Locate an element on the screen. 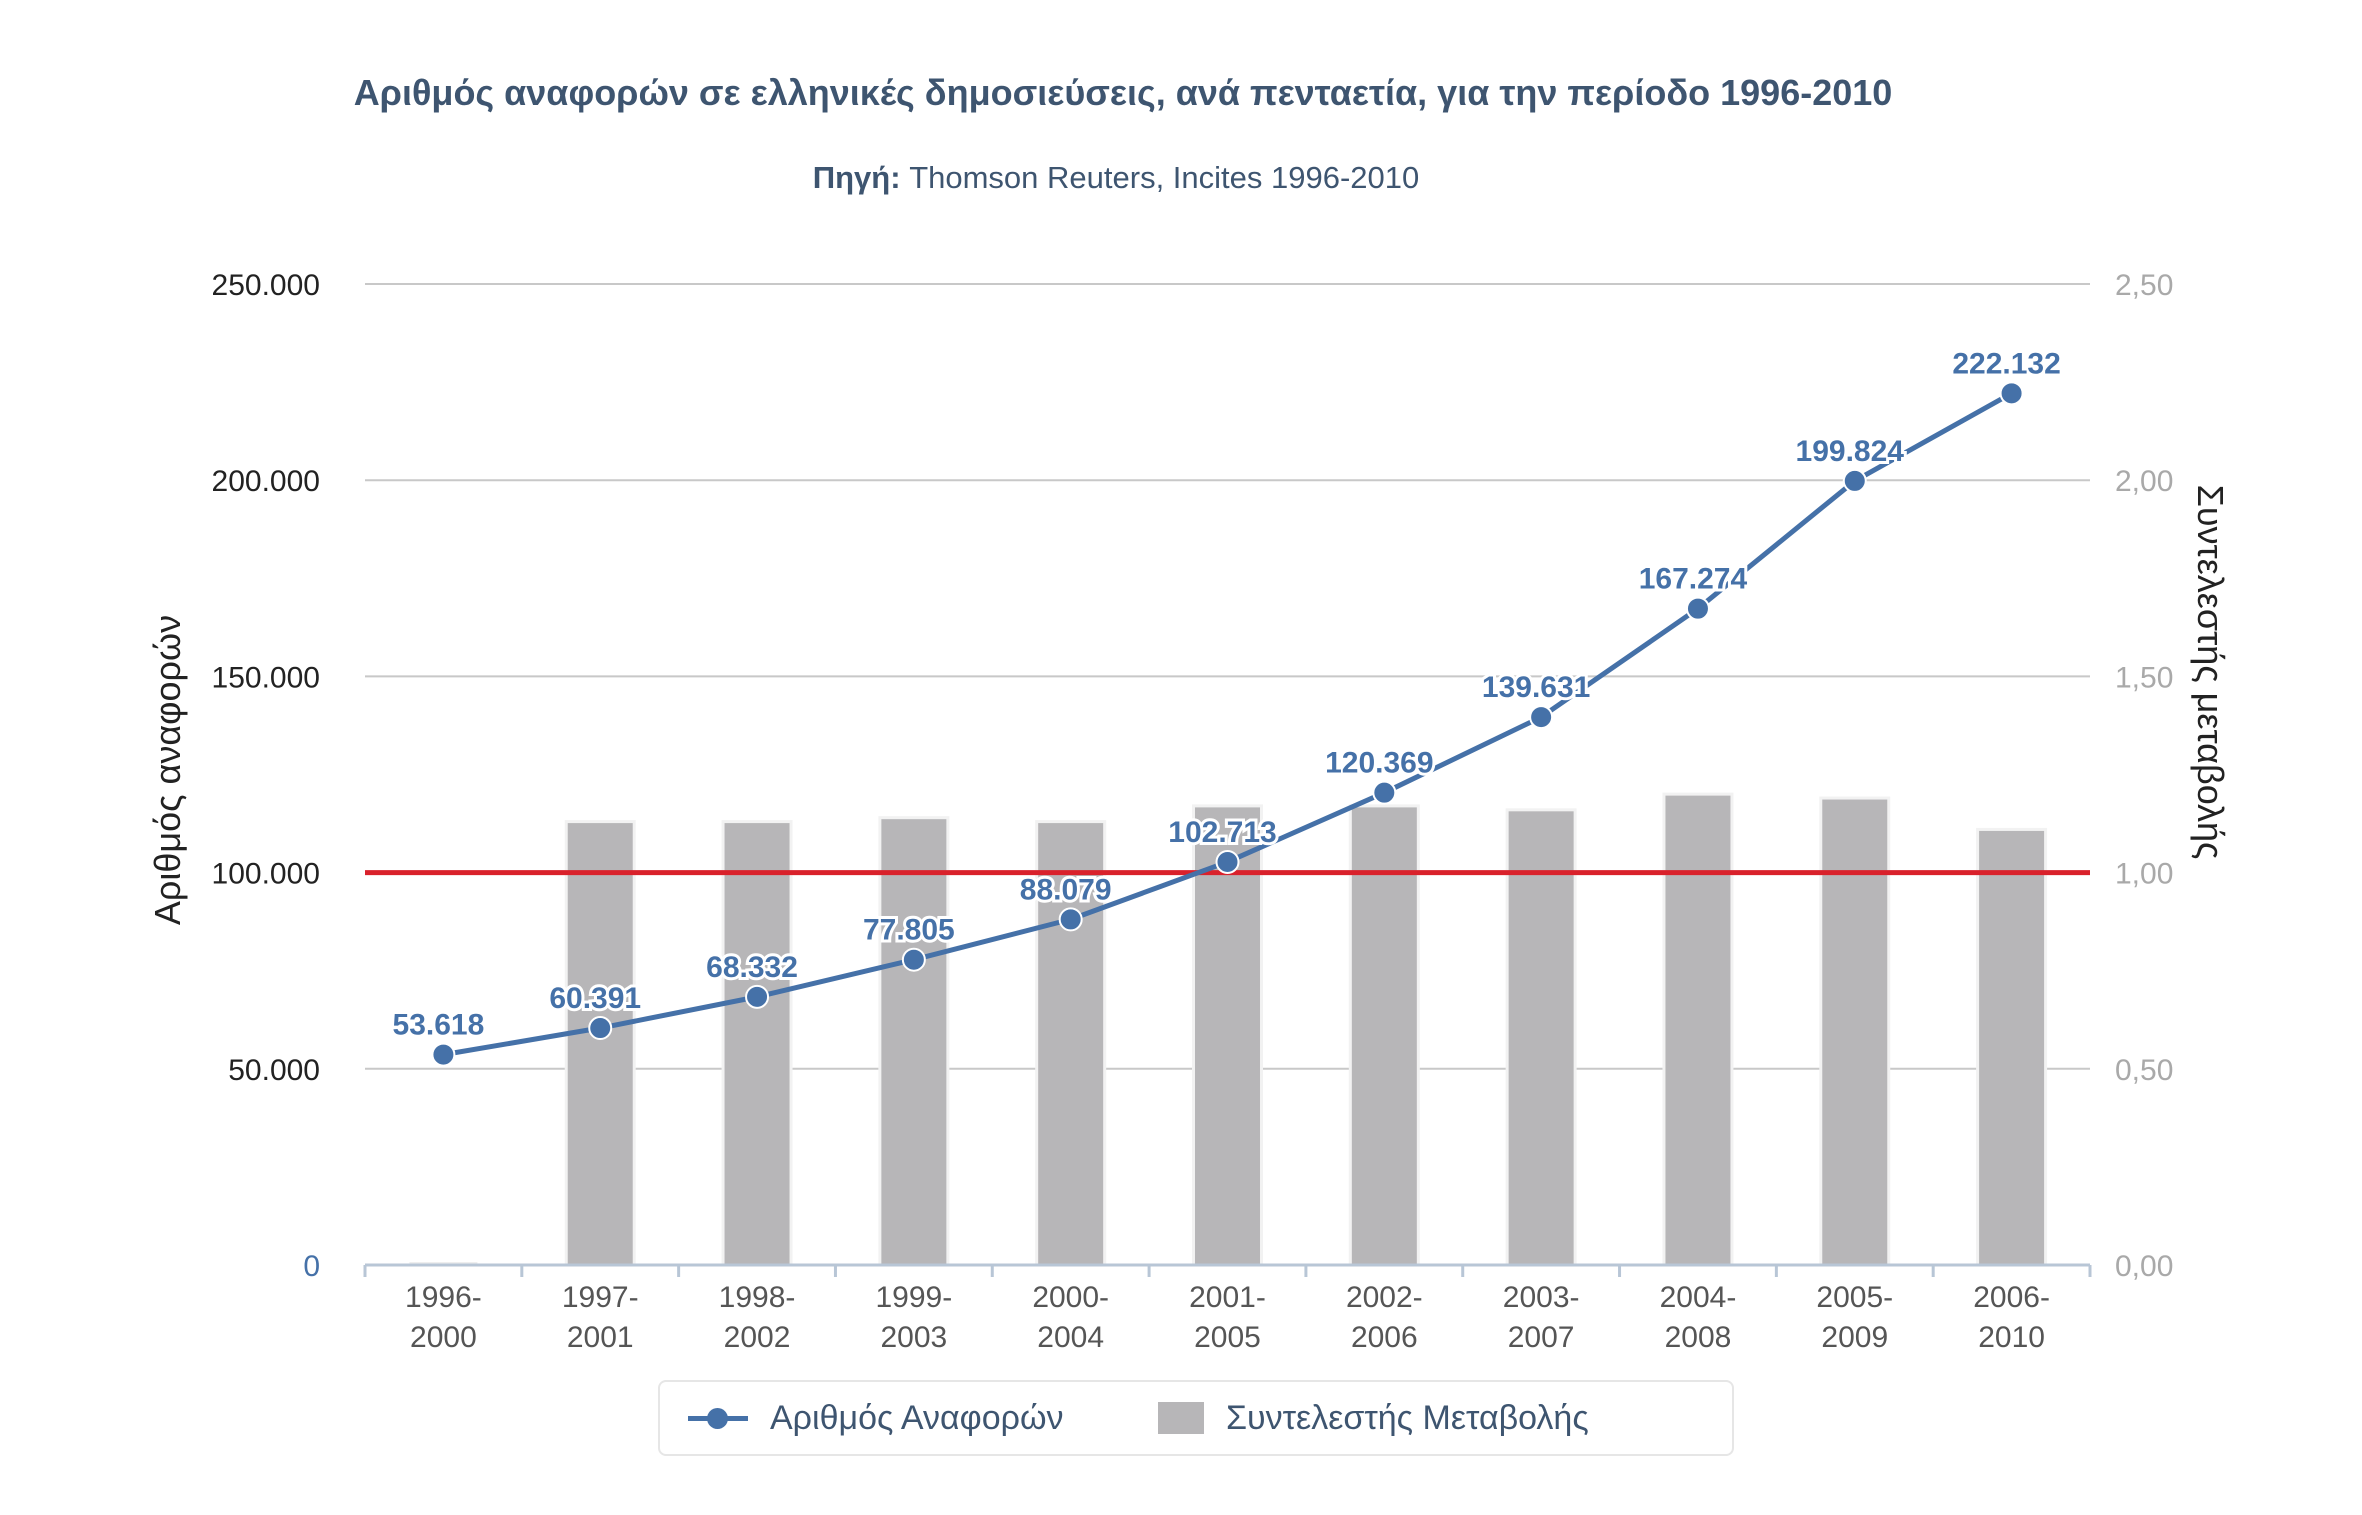 The image size is (2362, 1515). data-label: 102.713 is located at coordinates (1222, 832).